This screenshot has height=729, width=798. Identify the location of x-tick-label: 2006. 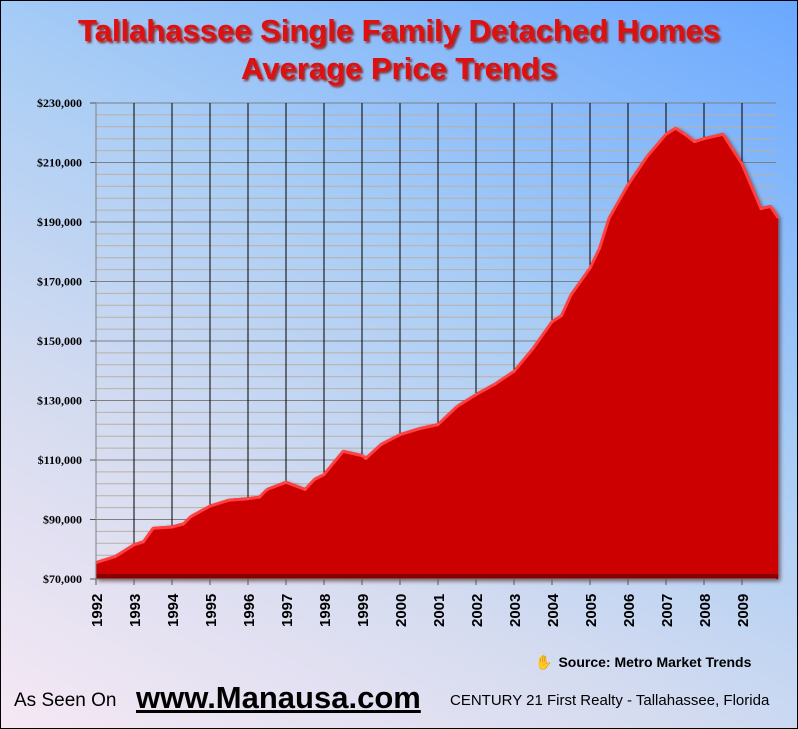
(629, 610).